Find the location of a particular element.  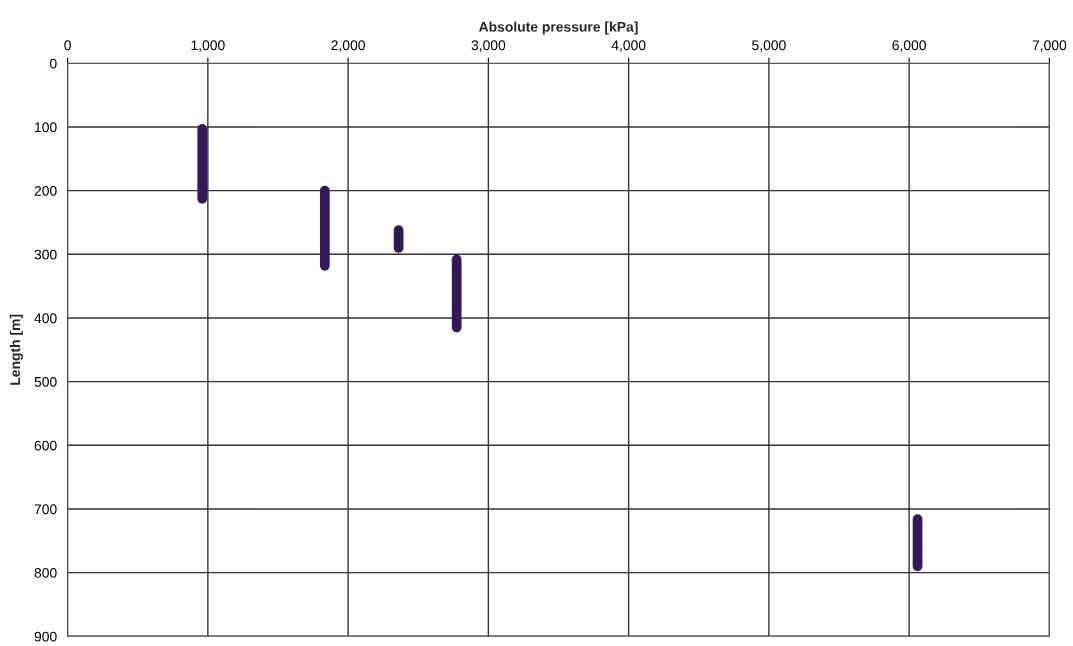

x-tick-label: 7,000 is located at coordinates (1049, 46).